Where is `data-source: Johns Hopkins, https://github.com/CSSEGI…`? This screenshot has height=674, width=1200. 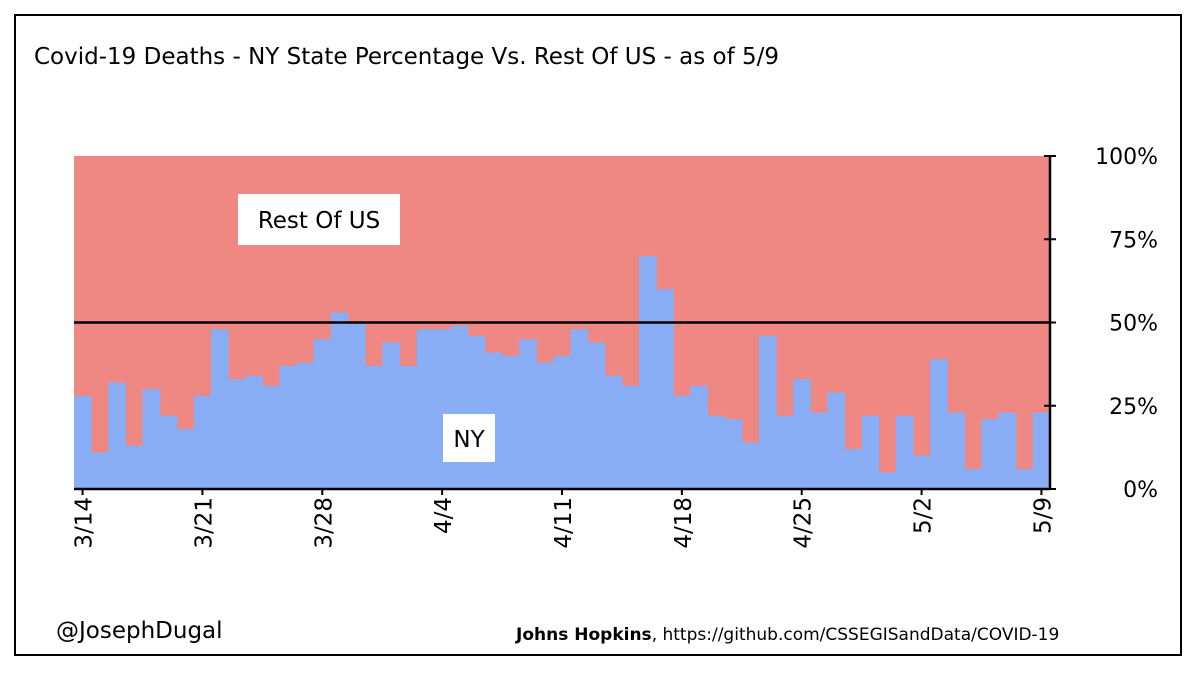
data-source: Johns Hopkins, https://github.com/CSSEGI… is located at coordinates (787, 635).